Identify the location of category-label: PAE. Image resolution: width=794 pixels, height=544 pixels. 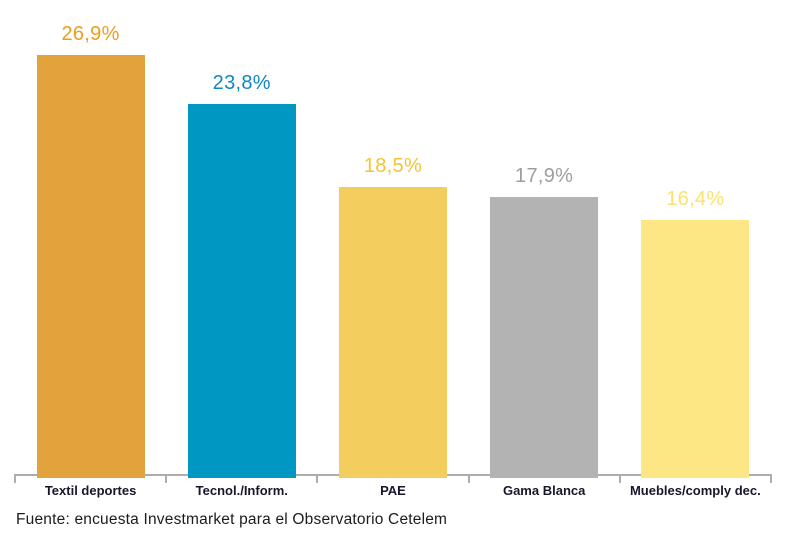
(393, 490).